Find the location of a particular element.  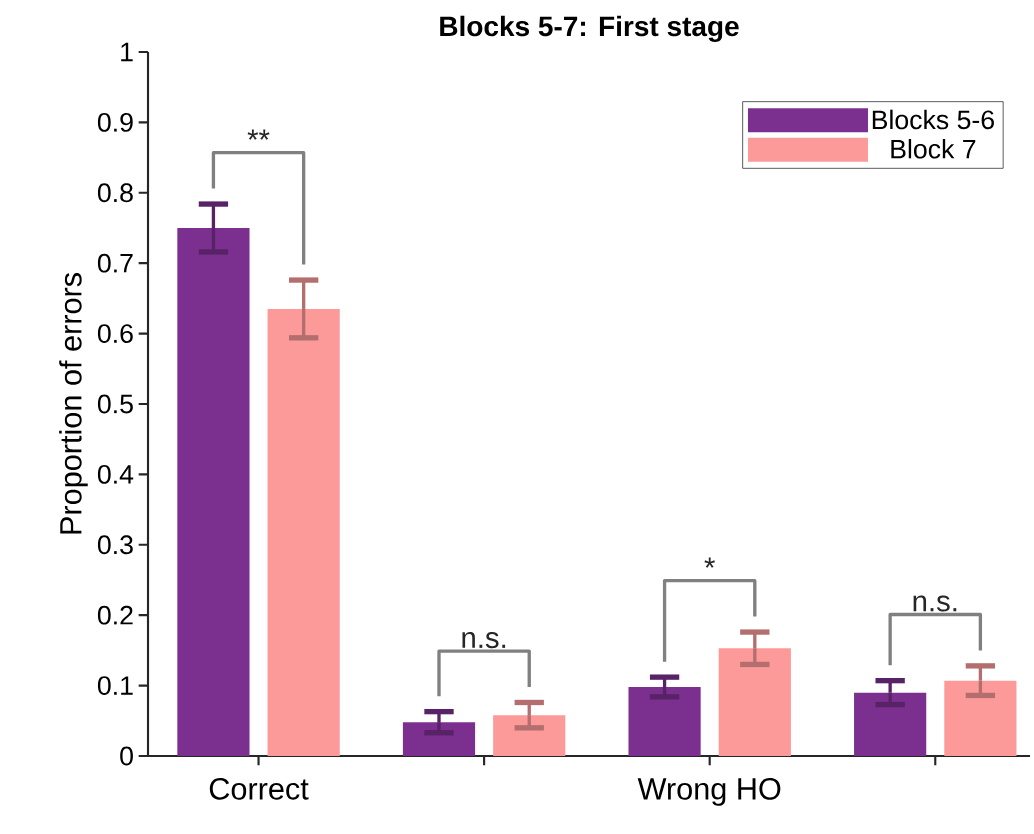

y-tick-label: 0.1 is located at coordinates (115, 686).